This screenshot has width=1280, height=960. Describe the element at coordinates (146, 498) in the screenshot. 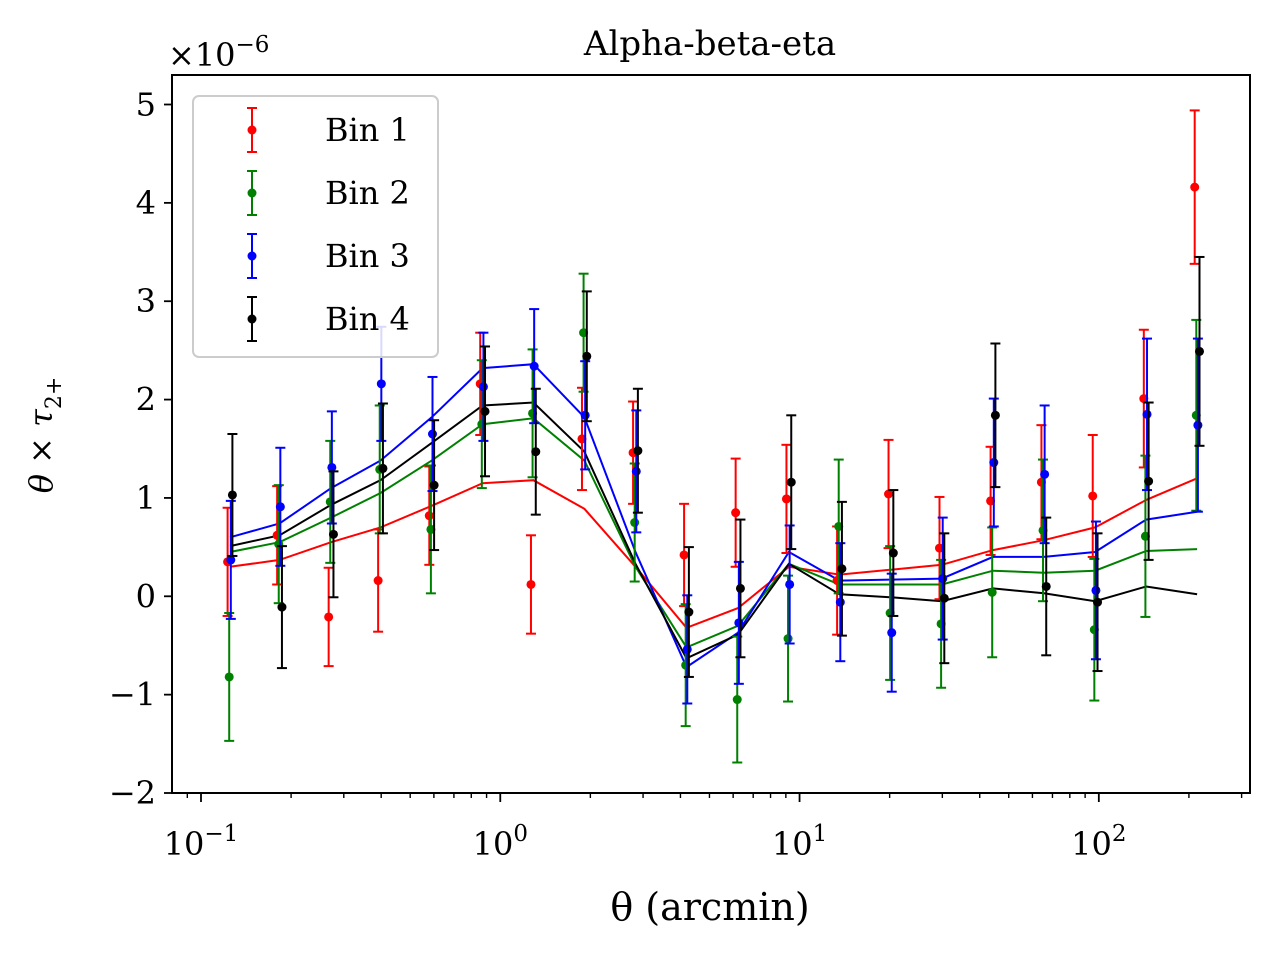

I see `y-tick-label: 1` at that location.